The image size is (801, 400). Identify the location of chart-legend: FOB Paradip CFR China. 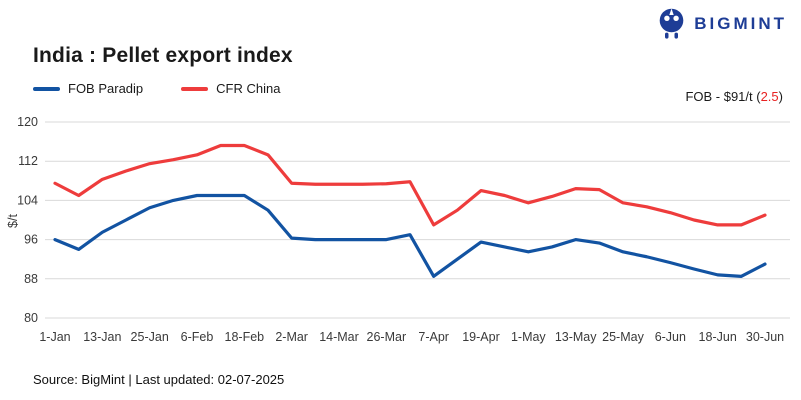
(156, 88).